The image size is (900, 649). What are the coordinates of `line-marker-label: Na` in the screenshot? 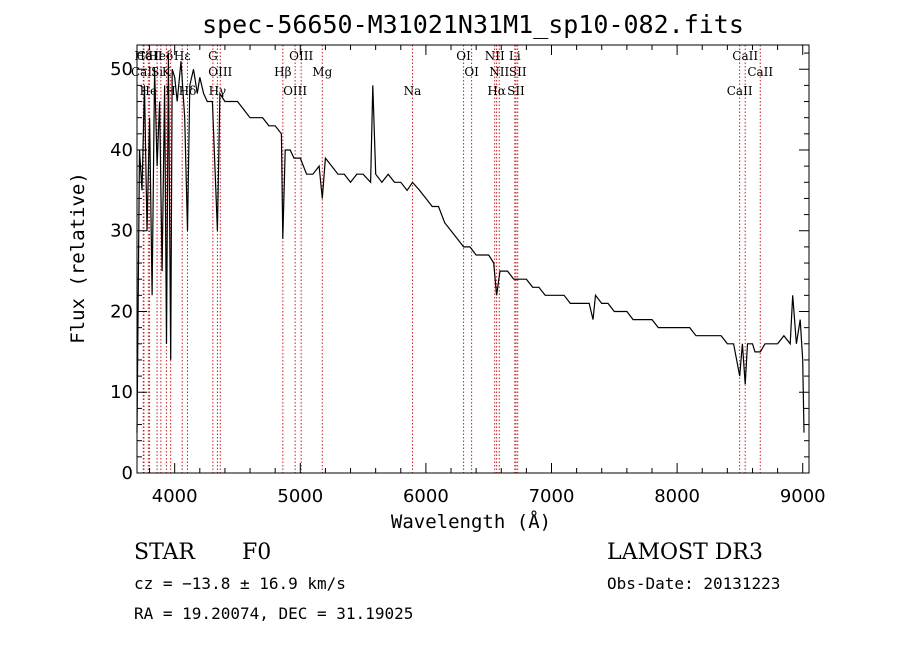 It's located at (413, 91).